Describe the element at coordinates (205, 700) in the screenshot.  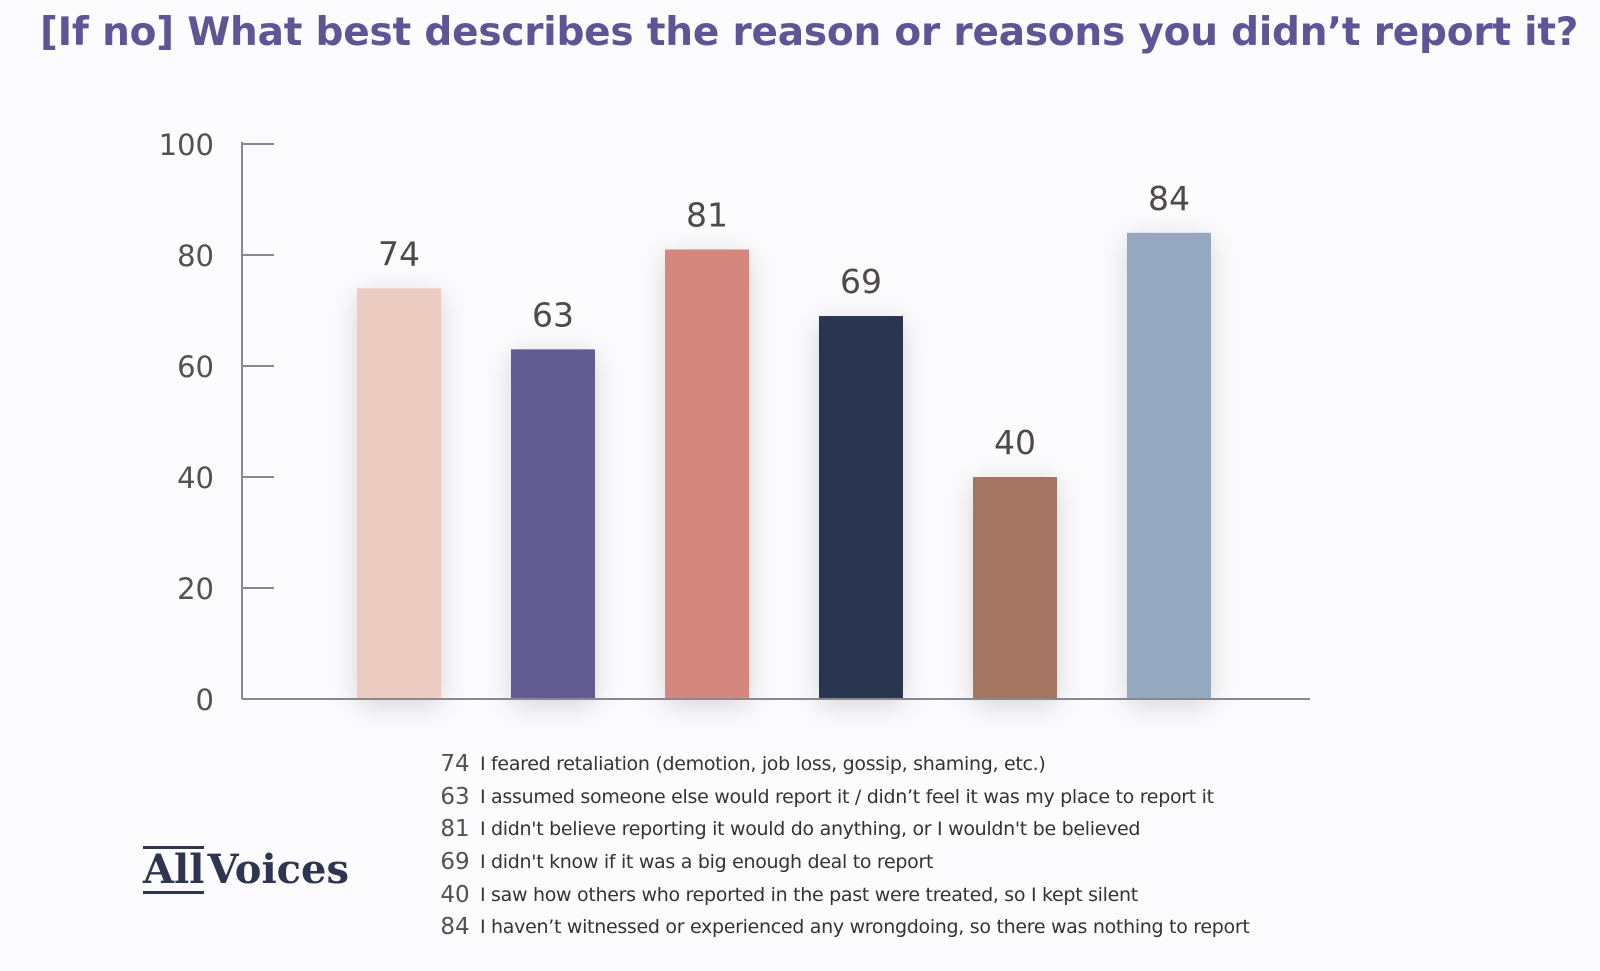
I see `y-tick-label: 0` at that location.